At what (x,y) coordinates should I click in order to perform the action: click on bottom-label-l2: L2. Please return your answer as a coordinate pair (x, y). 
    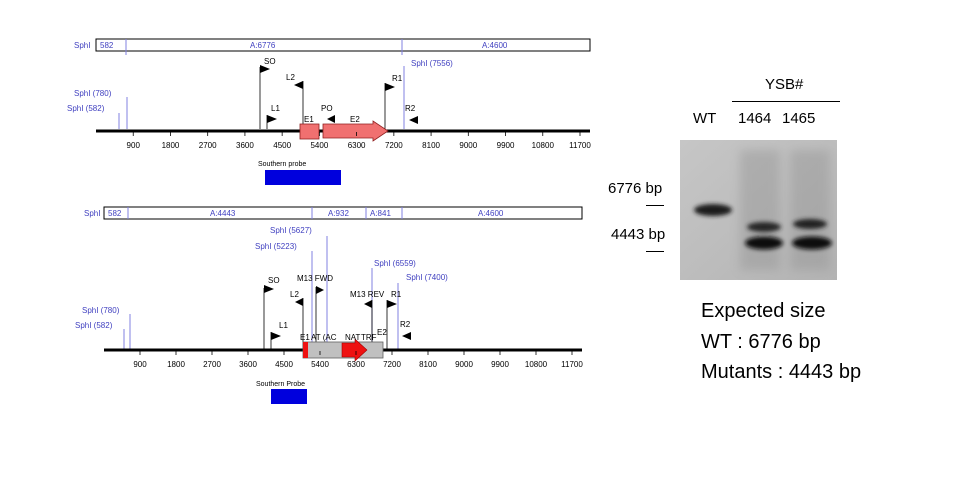
    Looking at the image, I should click on (294, 294).